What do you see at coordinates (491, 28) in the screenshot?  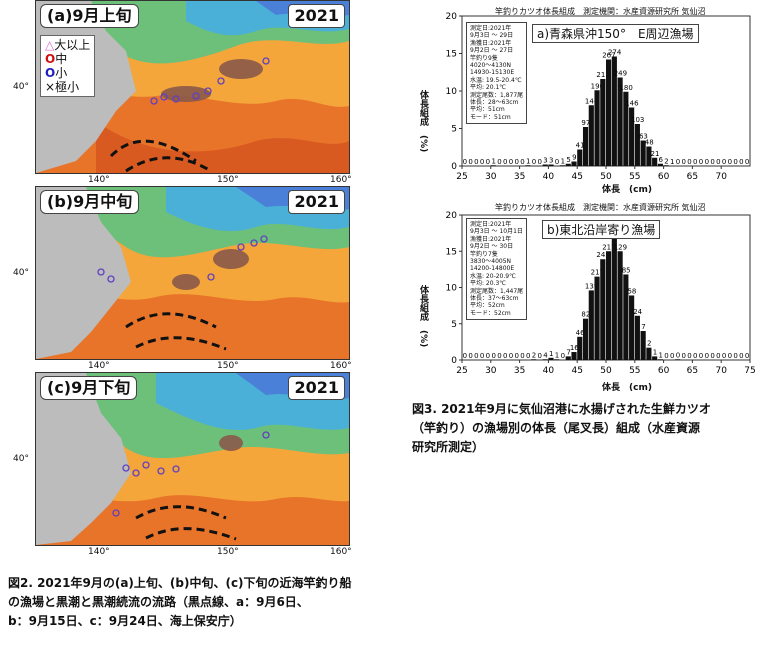 I see `info-line: 測定日:2021年` at bounding box center [491, 28].